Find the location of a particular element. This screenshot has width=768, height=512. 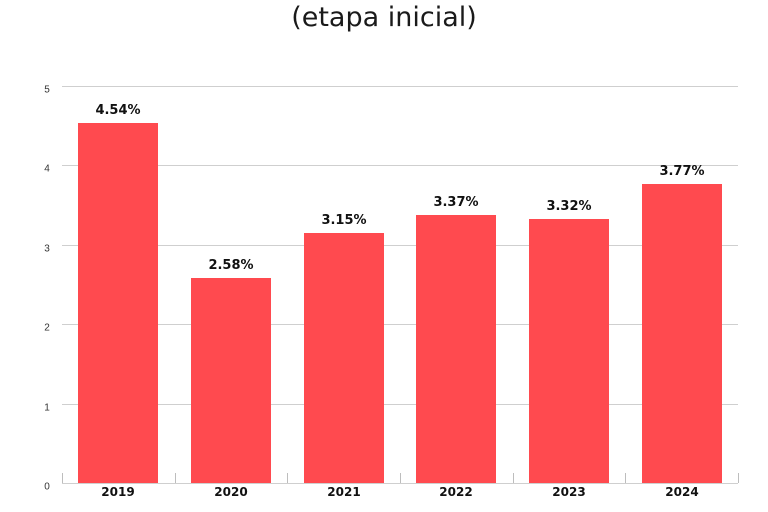

y-tick-label: 2 is located at coordinates (47, 328).